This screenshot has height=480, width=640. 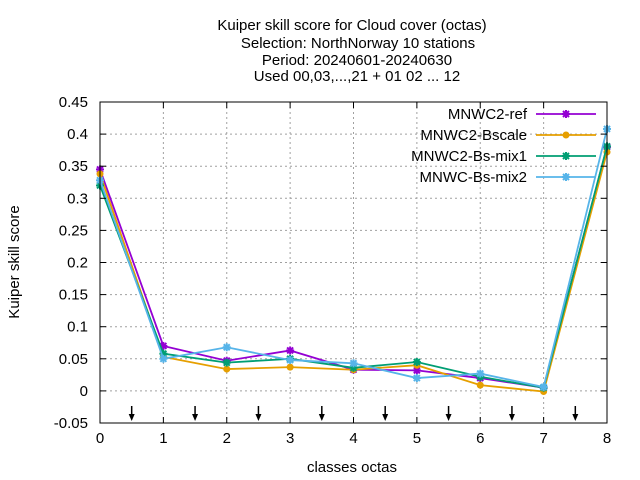 I want to click on y-tick-label: 0.45, so click(x=73, y=102).